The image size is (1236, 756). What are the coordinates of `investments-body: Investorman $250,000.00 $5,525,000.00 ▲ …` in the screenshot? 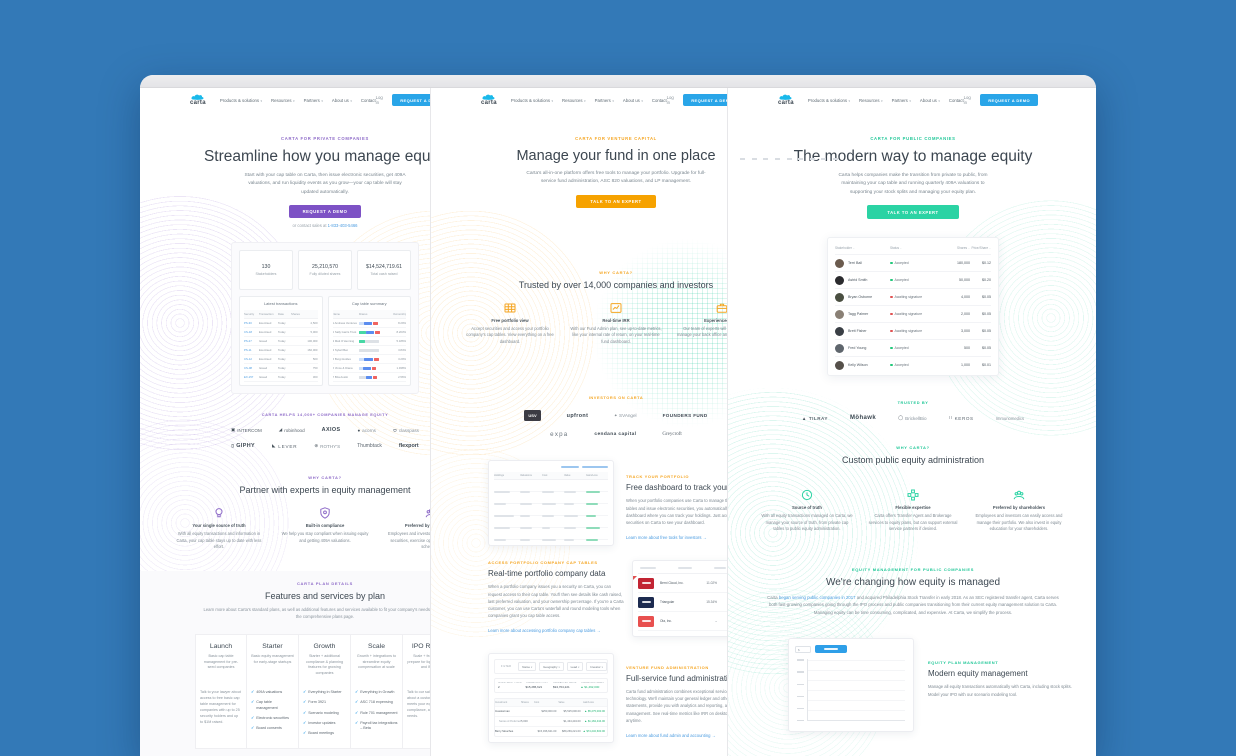 It's located at (551, 721).